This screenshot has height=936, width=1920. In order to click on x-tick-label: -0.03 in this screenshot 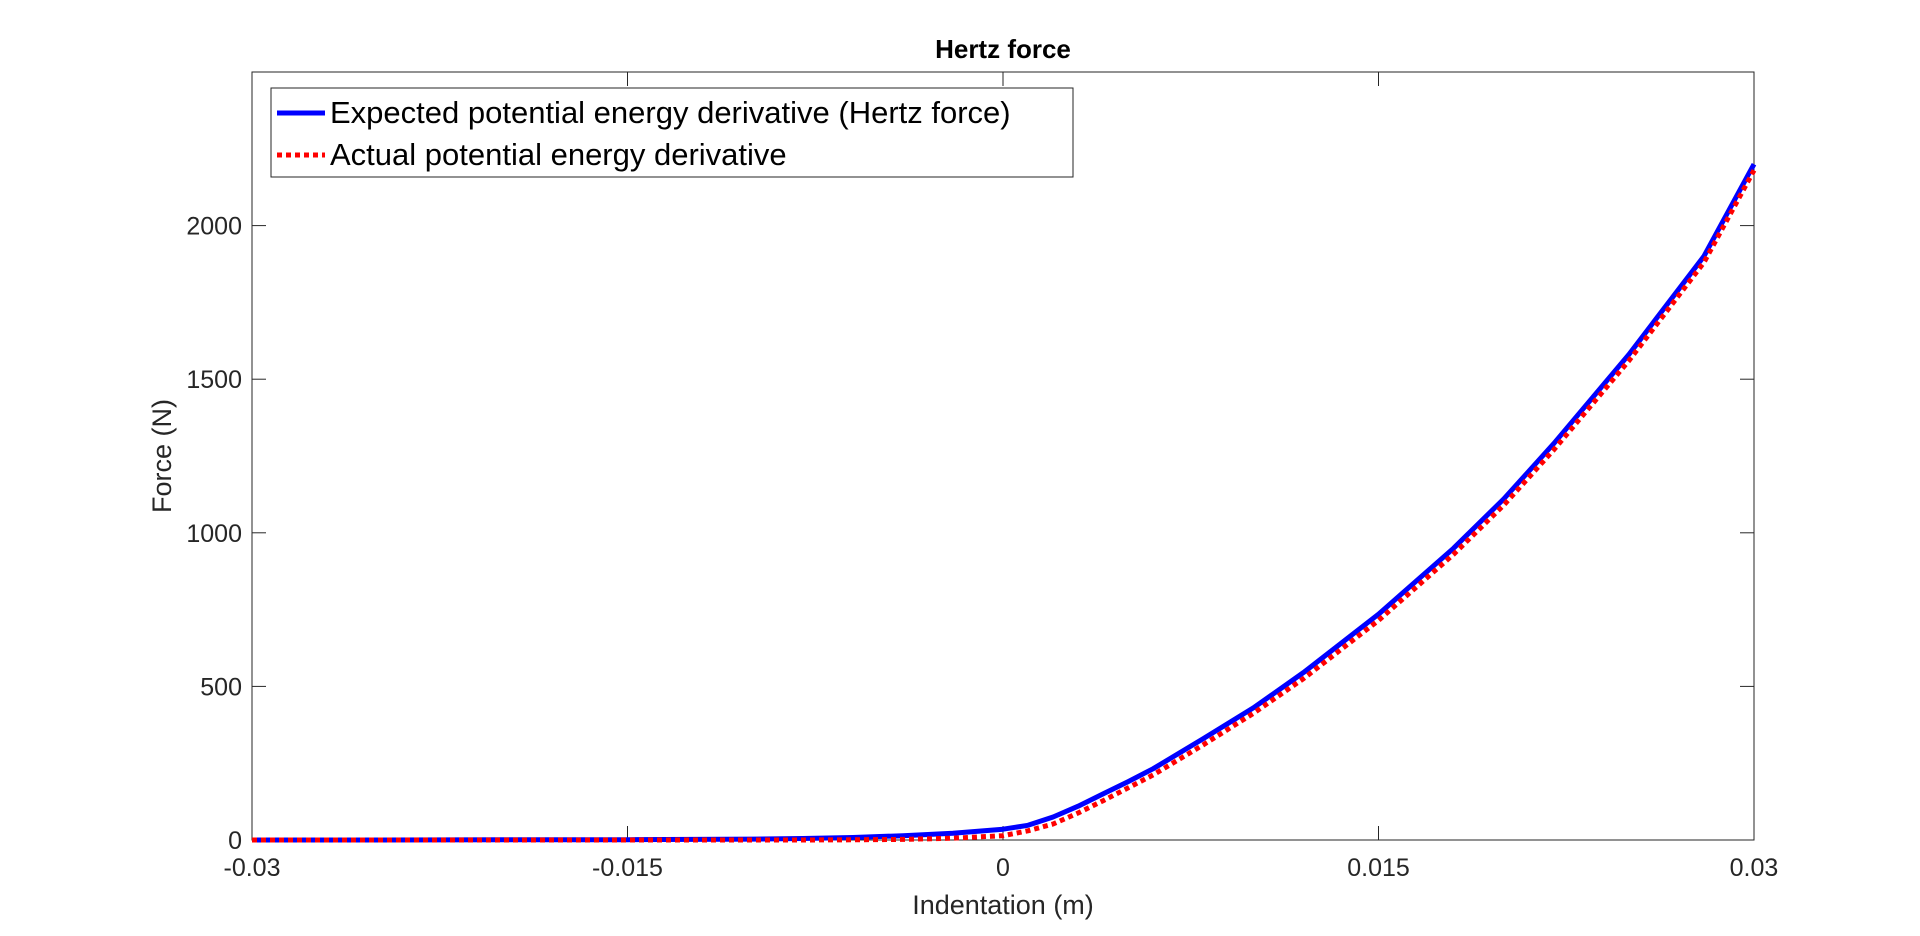, I will do `click(252, 868)`.